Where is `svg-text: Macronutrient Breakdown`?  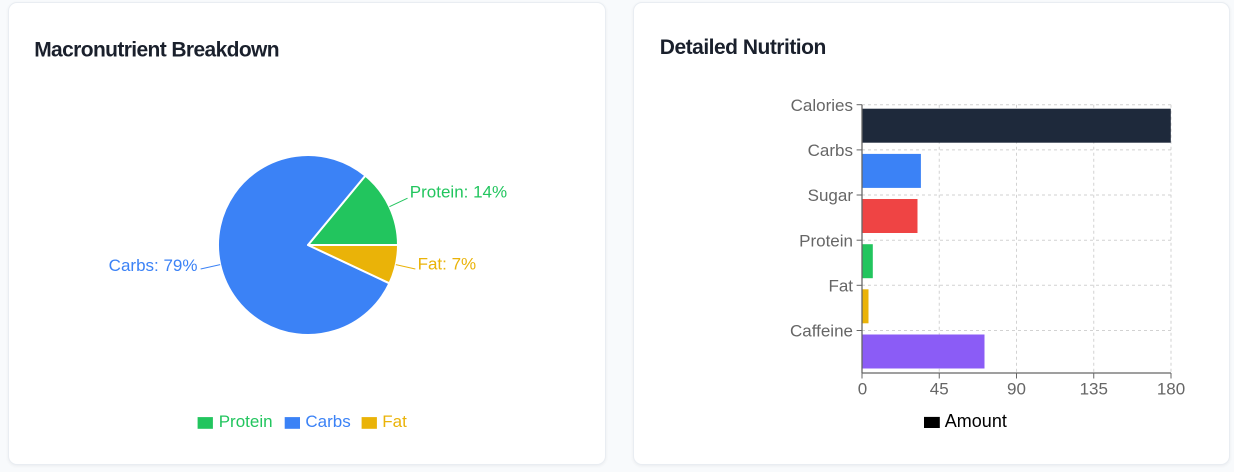
svg-text: Macronutrient Breakdown is located at coordinates (156, 50).